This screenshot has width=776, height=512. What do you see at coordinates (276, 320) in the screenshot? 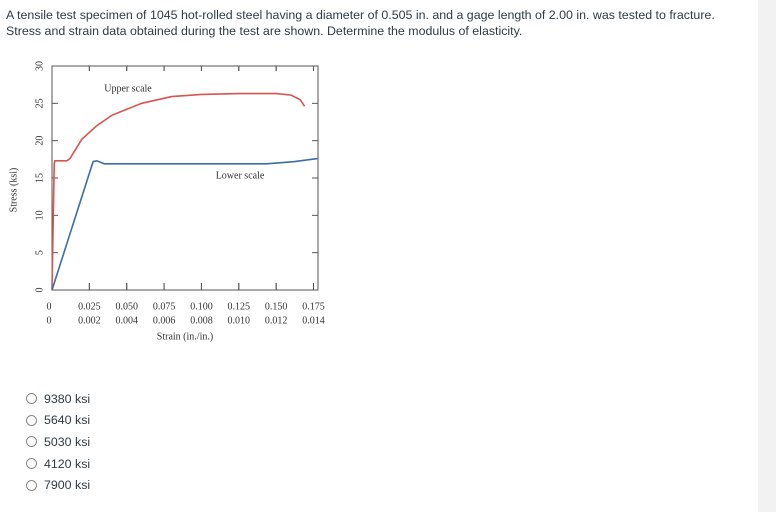
I see `x-tick-label: 0.012` at bounding box center [276, 320].